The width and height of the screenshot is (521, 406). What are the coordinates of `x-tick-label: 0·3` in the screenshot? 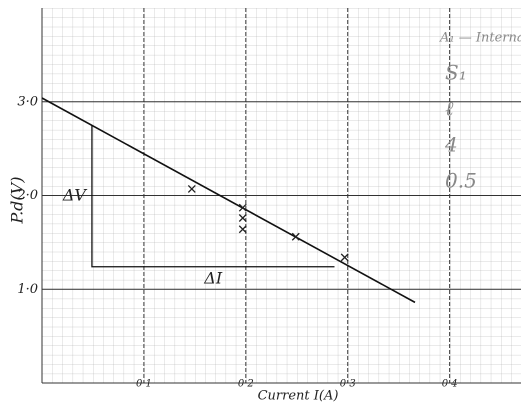 It's located at (348, 384).